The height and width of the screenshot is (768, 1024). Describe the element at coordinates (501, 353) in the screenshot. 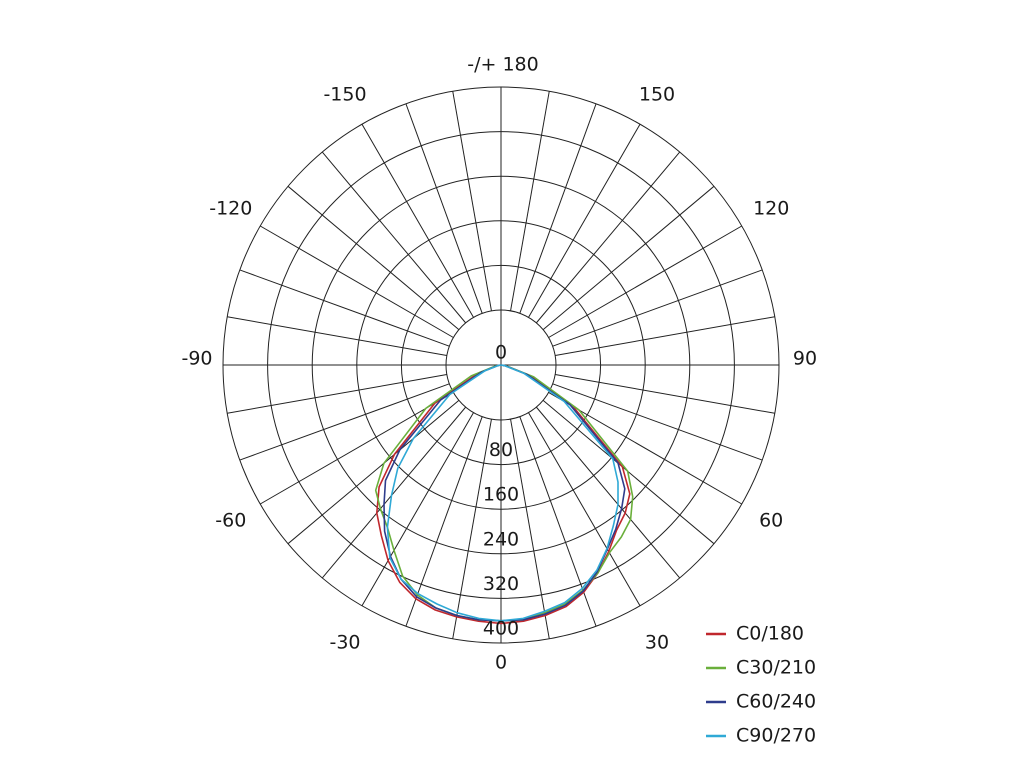

I see `ring-tick-label: 0` at that location.